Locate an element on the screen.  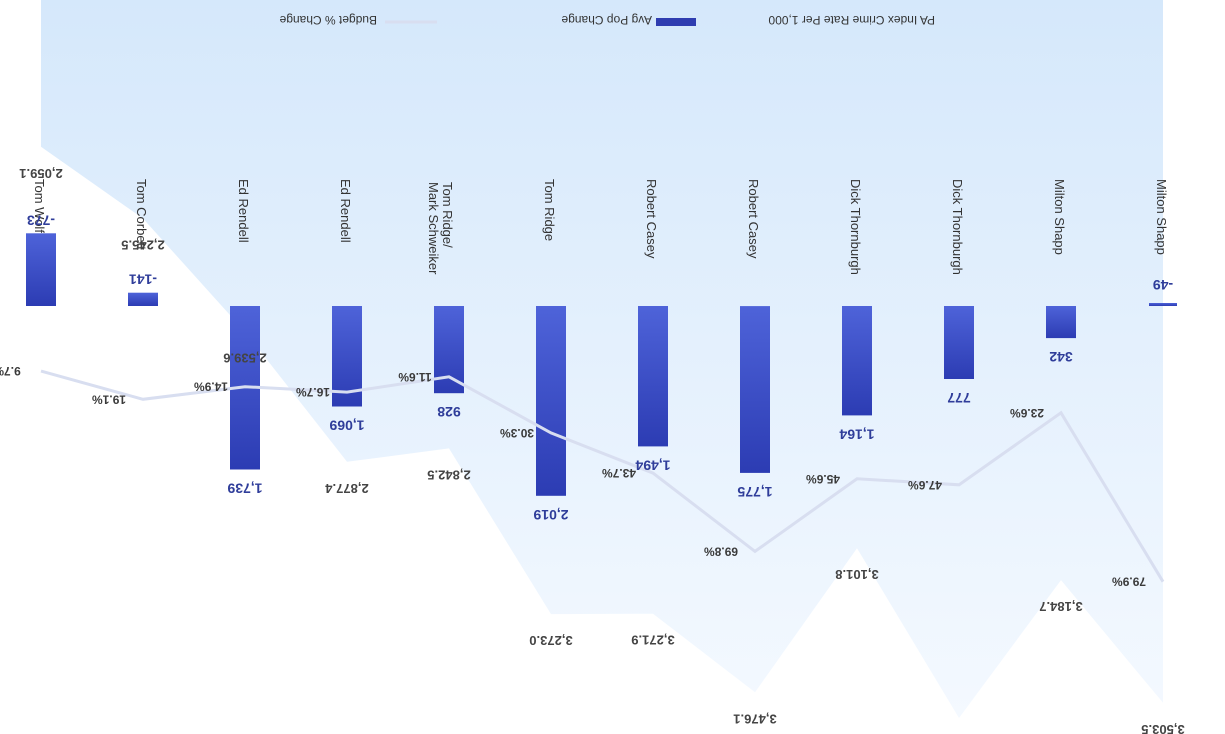
bar-value-label: -141 is located at coordinates (143, 280).